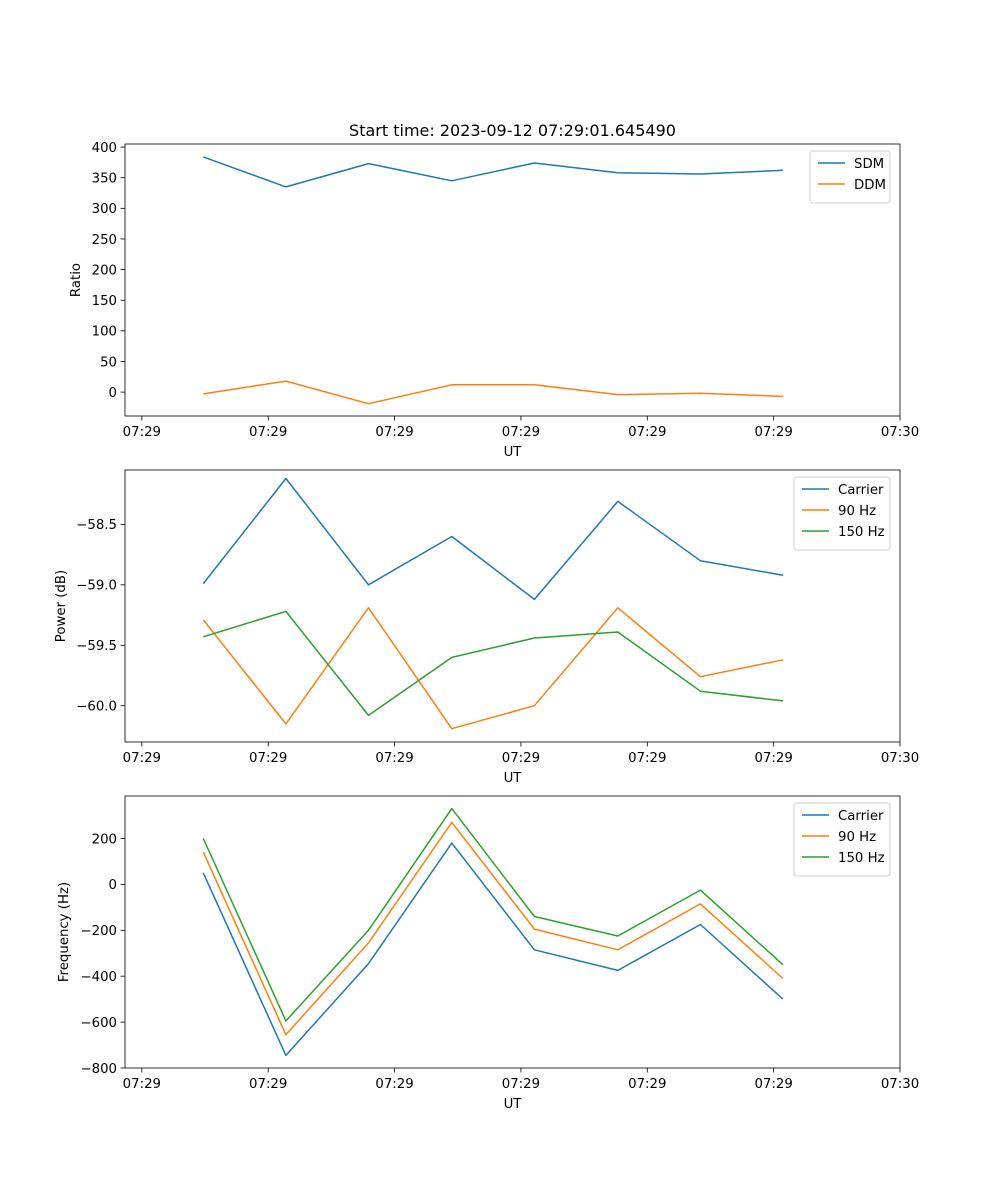  Describe the element at coordinates (869, 164) in the screenshot. I see `legend-label: SDM` at that location.